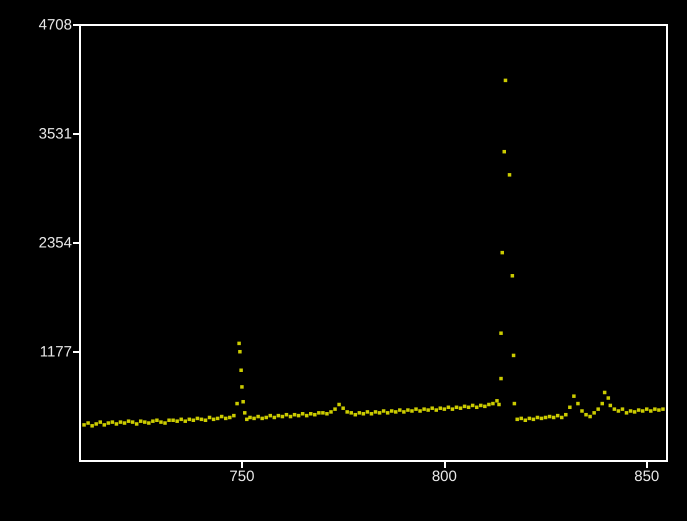  I want to click on x-tick-label: 750, so click(241, 476).